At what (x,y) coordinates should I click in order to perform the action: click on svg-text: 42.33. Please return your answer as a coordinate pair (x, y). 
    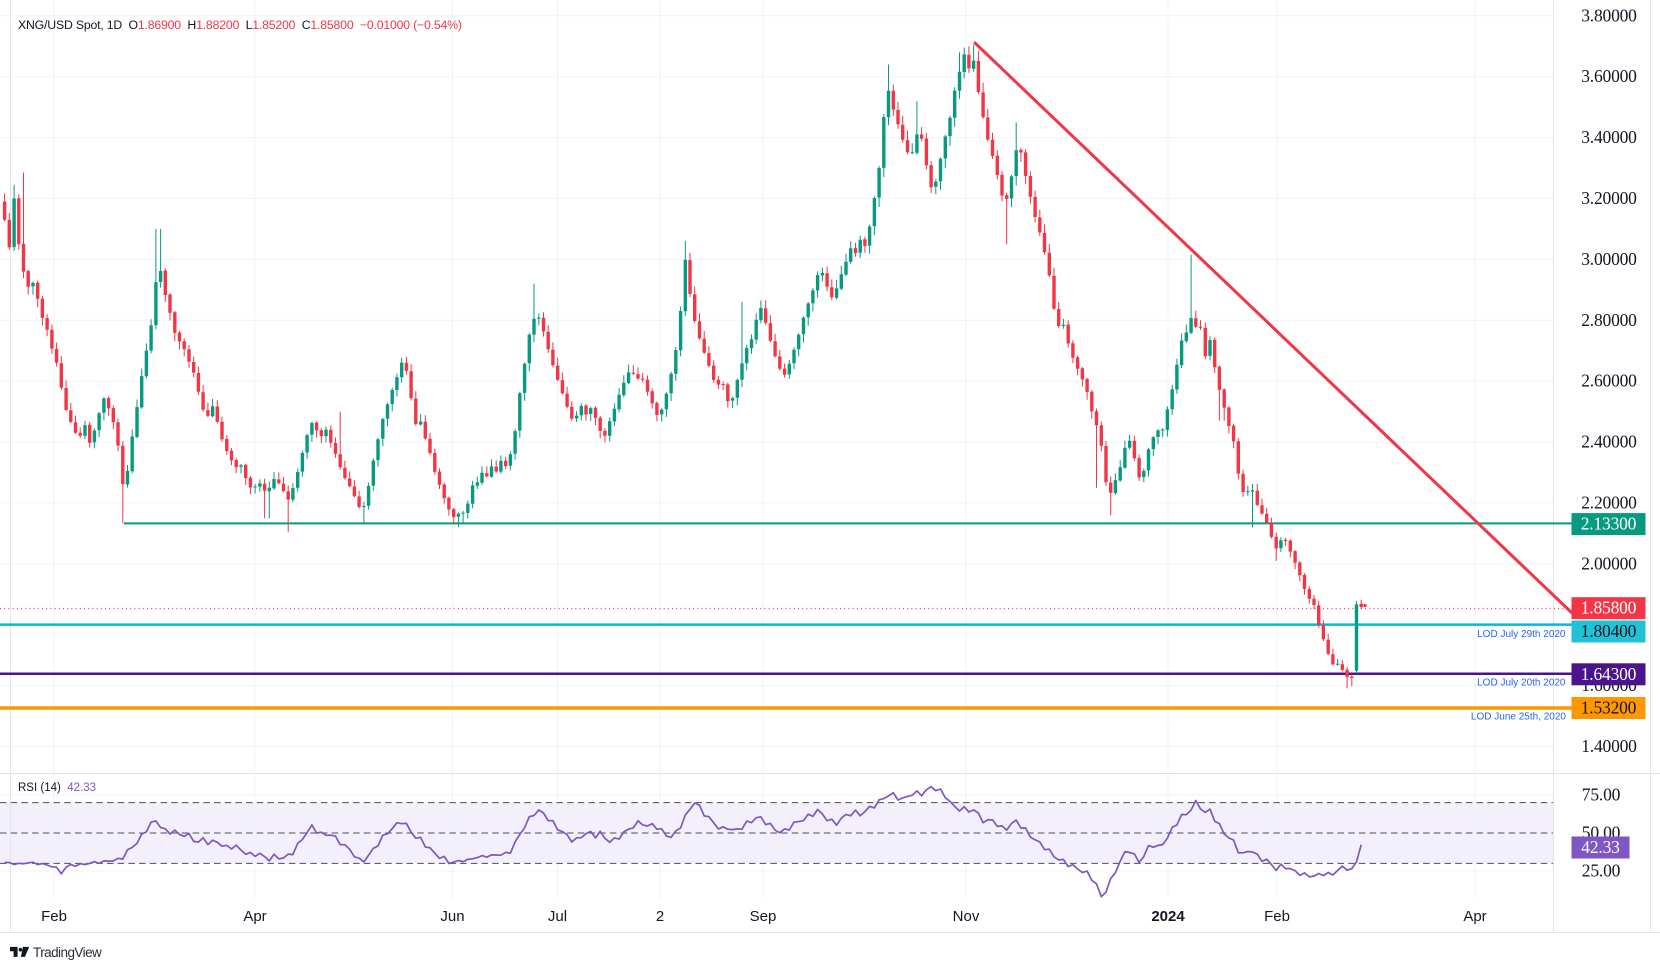
    Looking at the image, I should click on (1600, 847).